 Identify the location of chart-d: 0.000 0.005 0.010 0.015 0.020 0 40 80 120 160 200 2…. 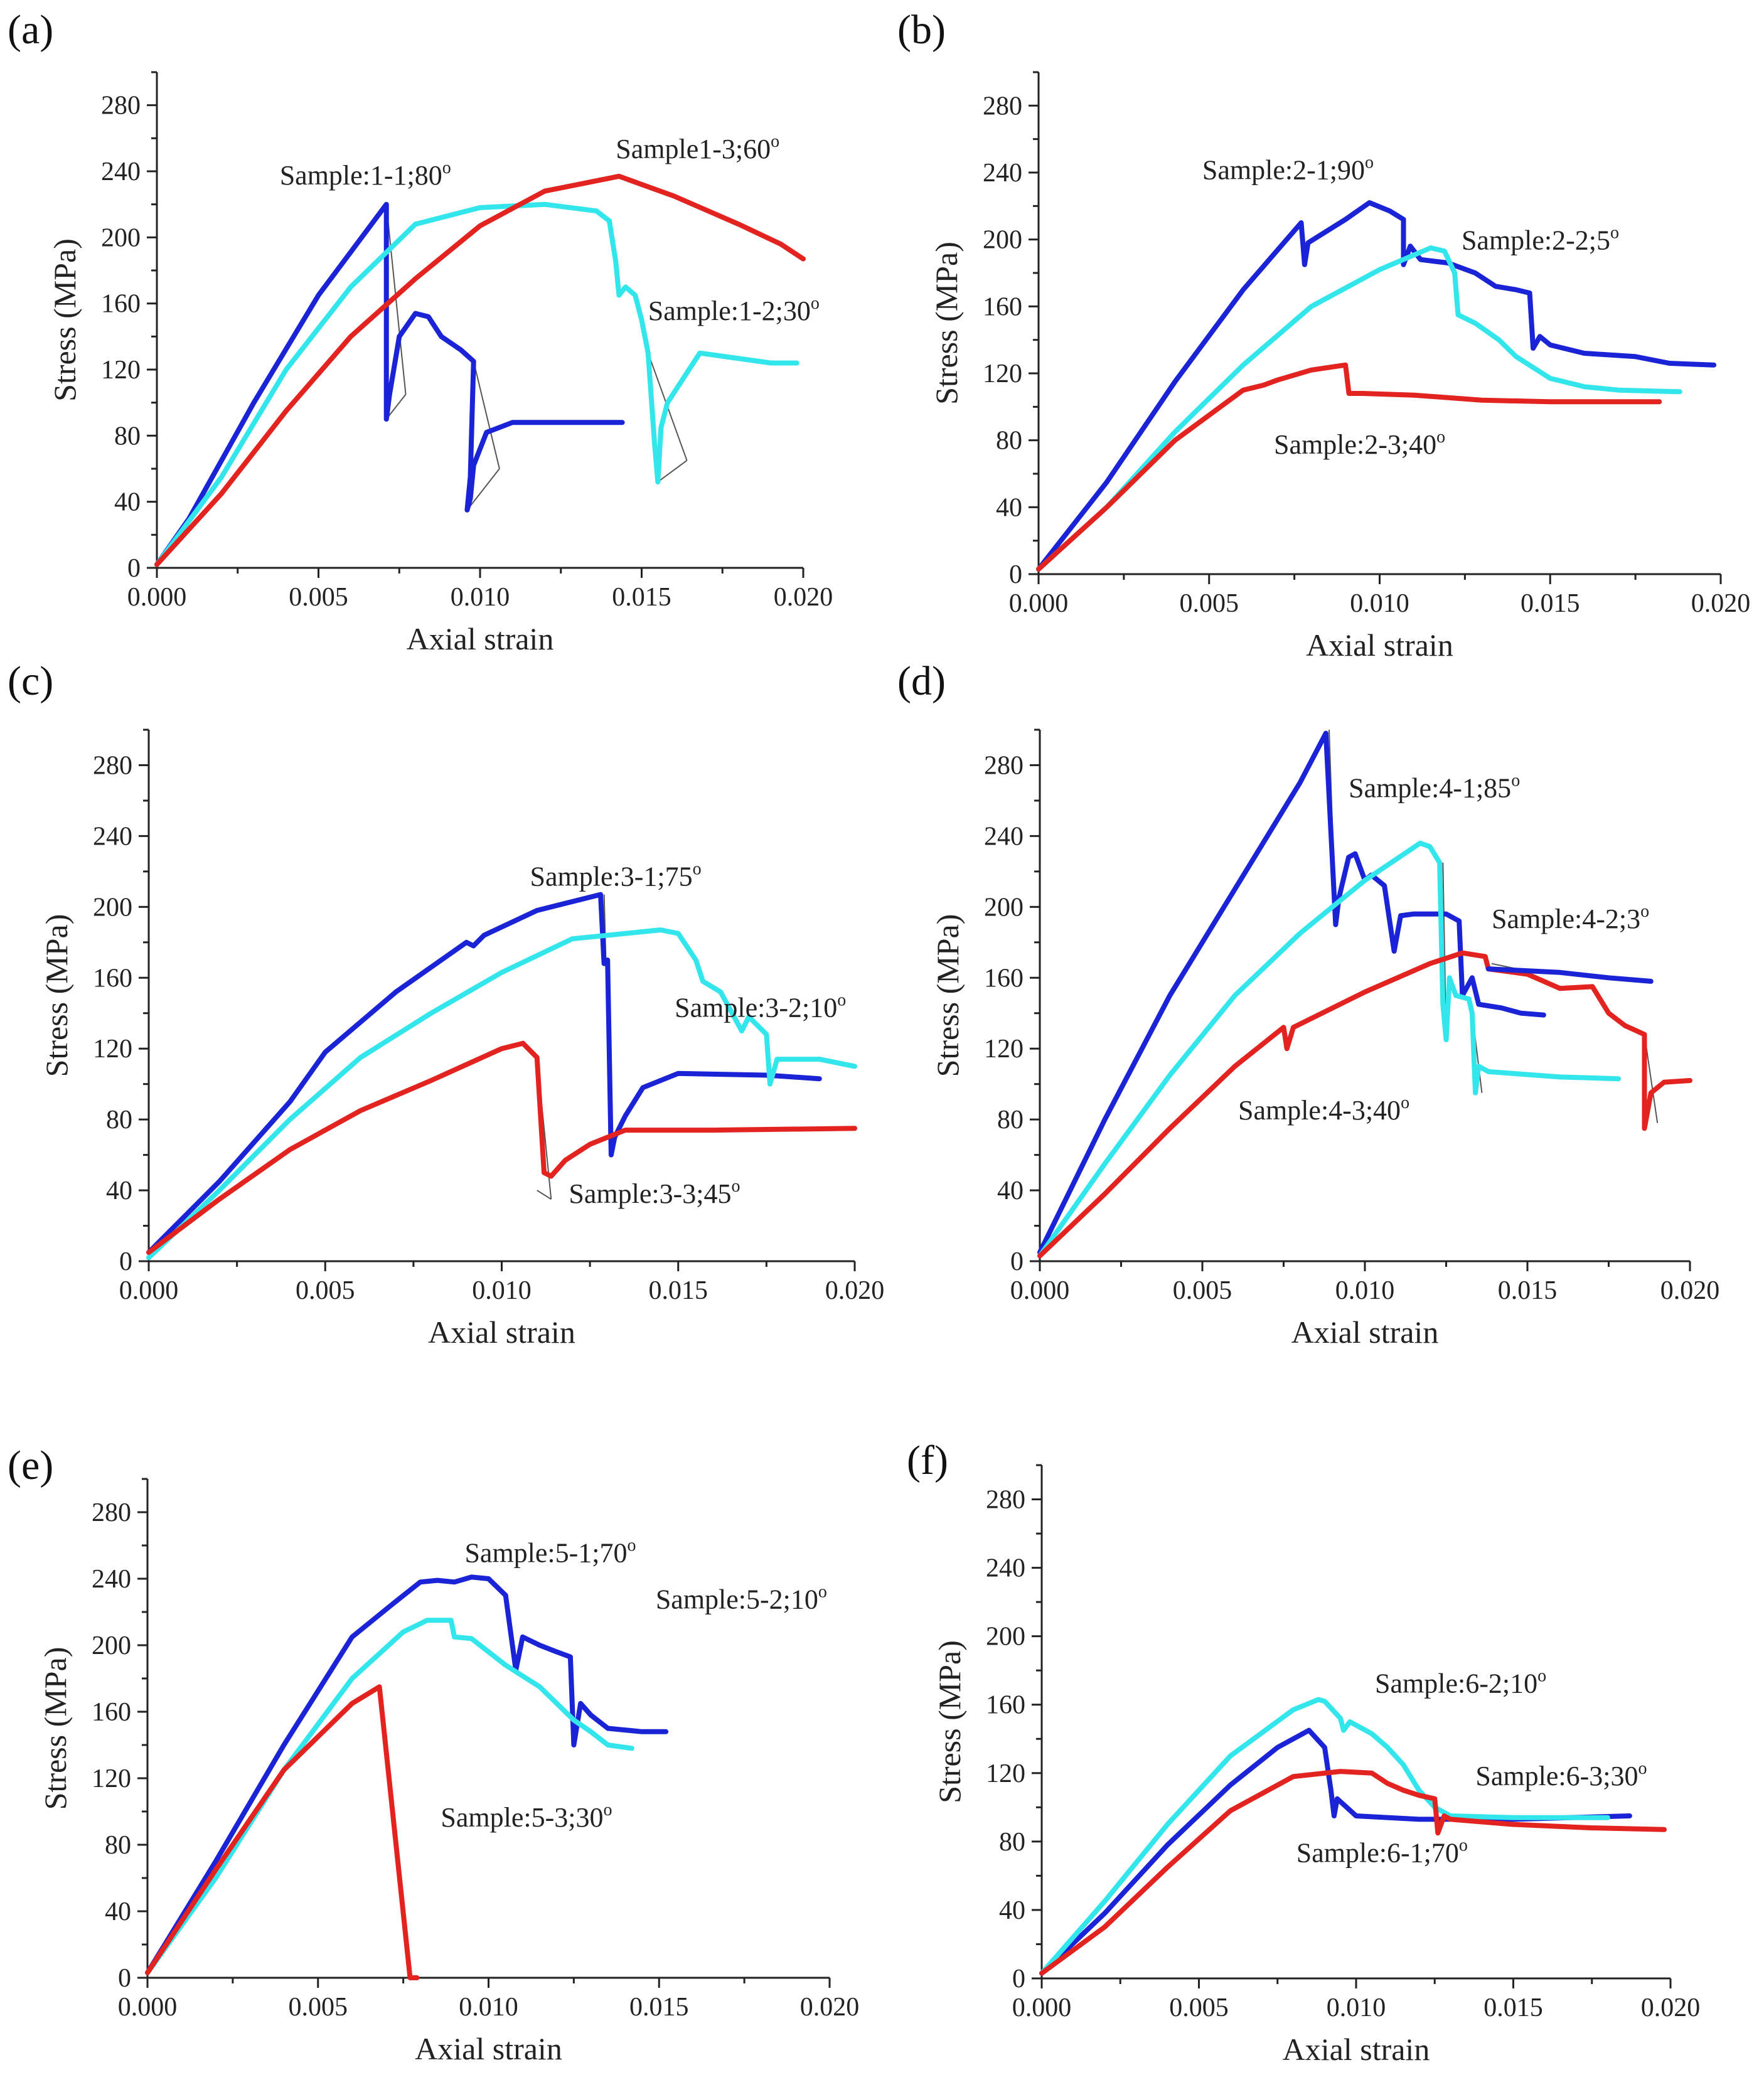
(1325, 1039).